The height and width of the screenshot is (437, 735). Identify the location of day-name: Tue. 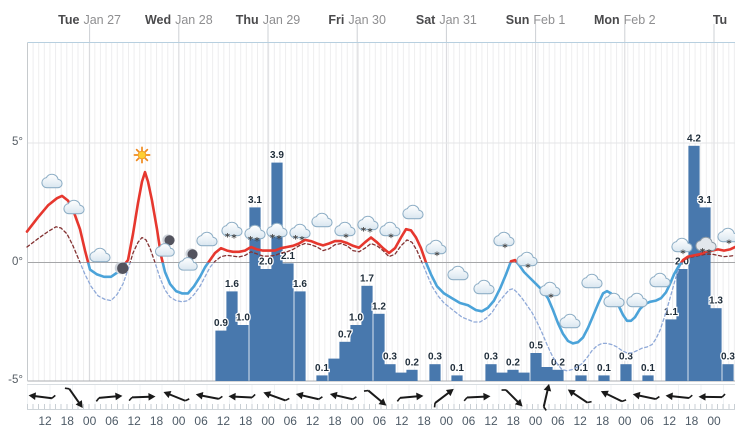
(69, 20).